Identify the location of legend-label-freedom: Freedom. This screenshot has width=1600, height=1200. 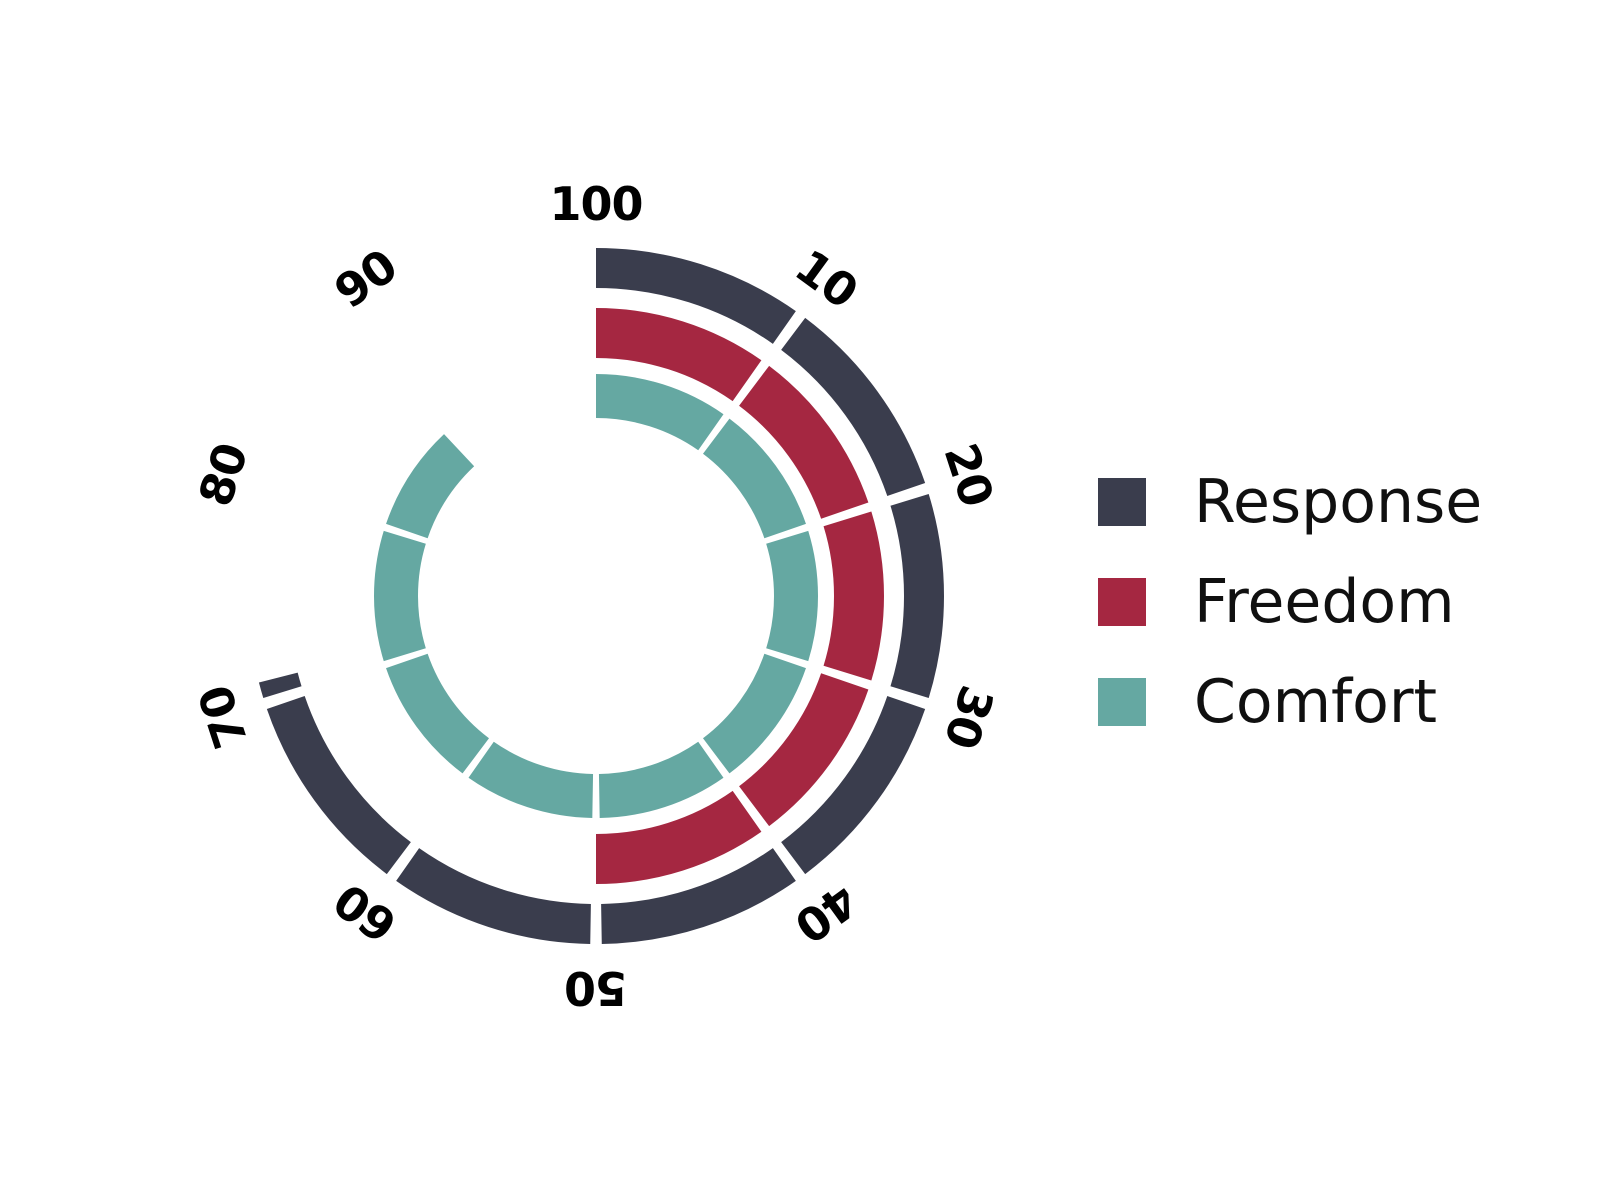
(1324, 602).